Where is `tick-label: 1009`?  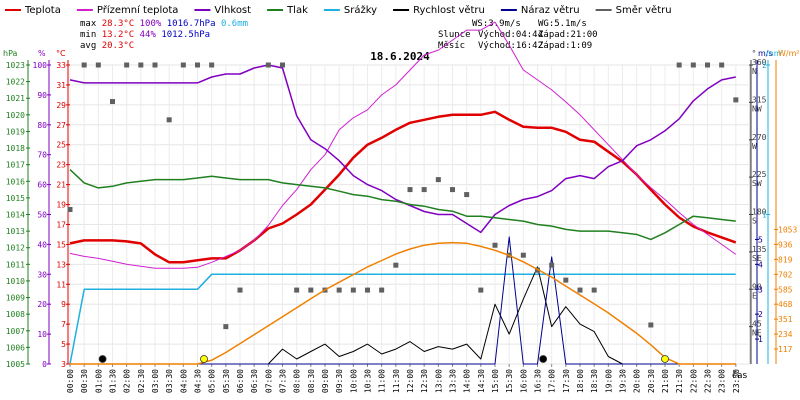 tick-label: 1009 is located at coordinates (15, 298).